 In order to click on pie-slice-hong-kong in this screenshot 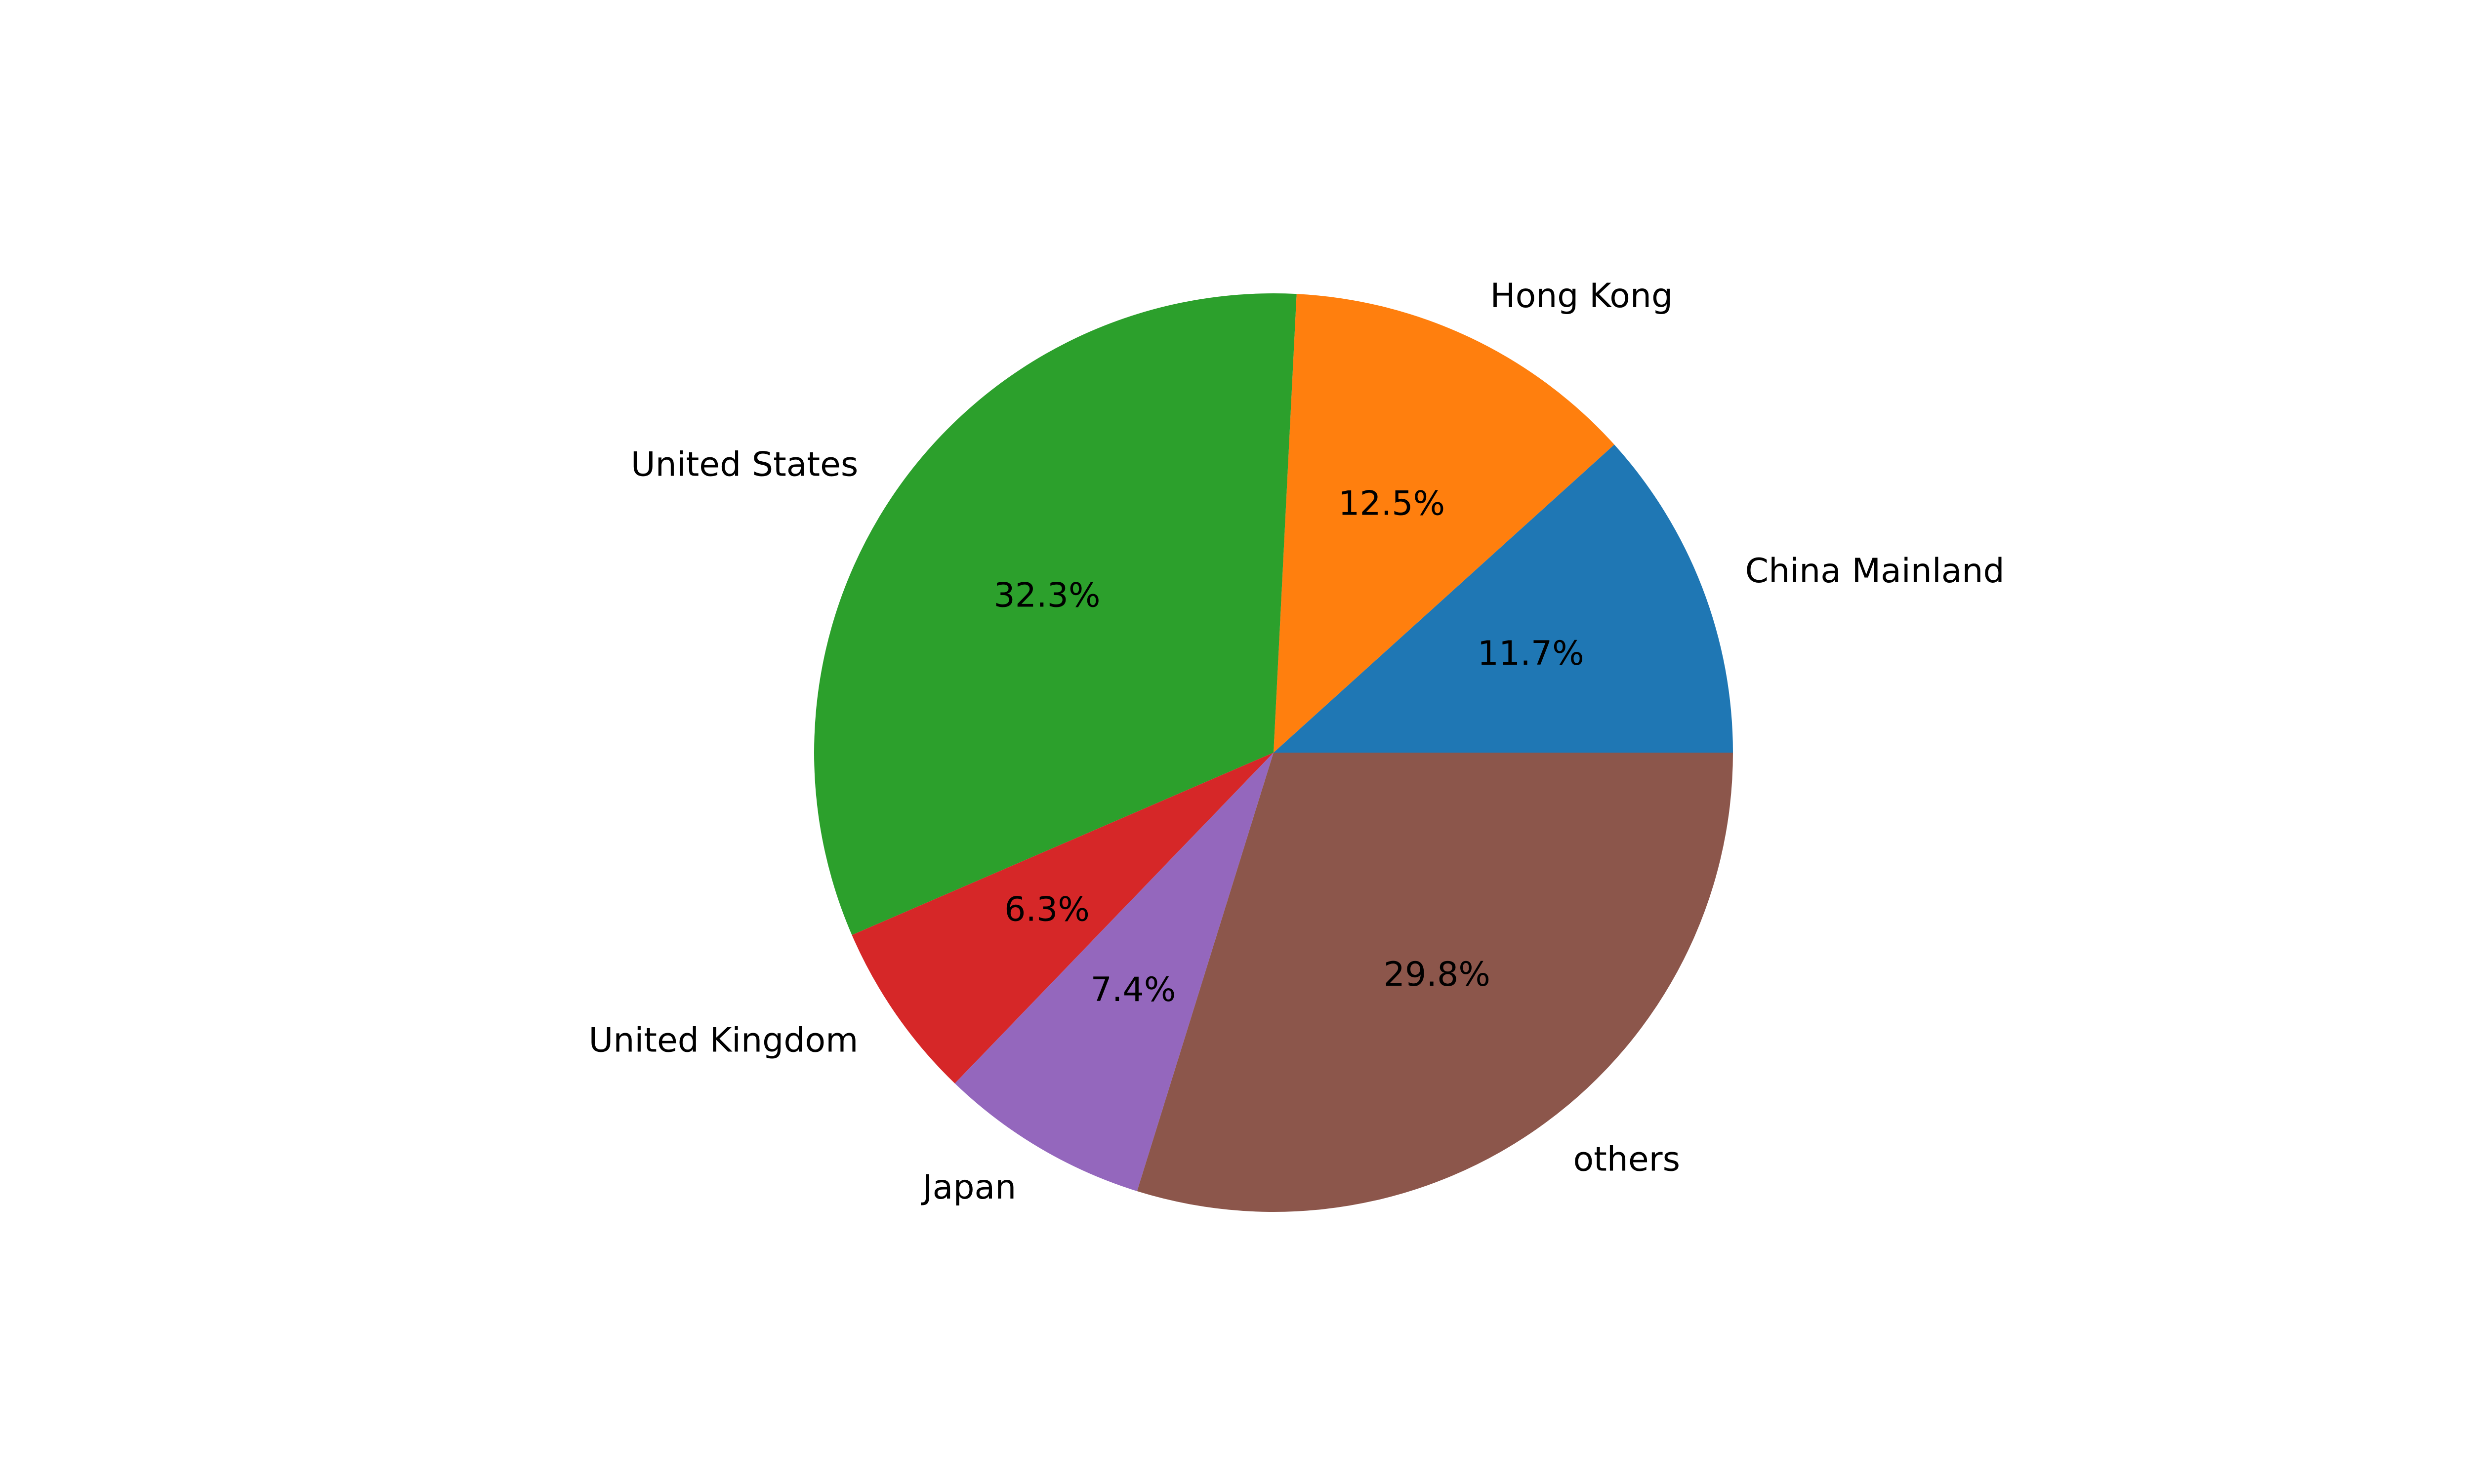, I will do `click(1444, 524)`.